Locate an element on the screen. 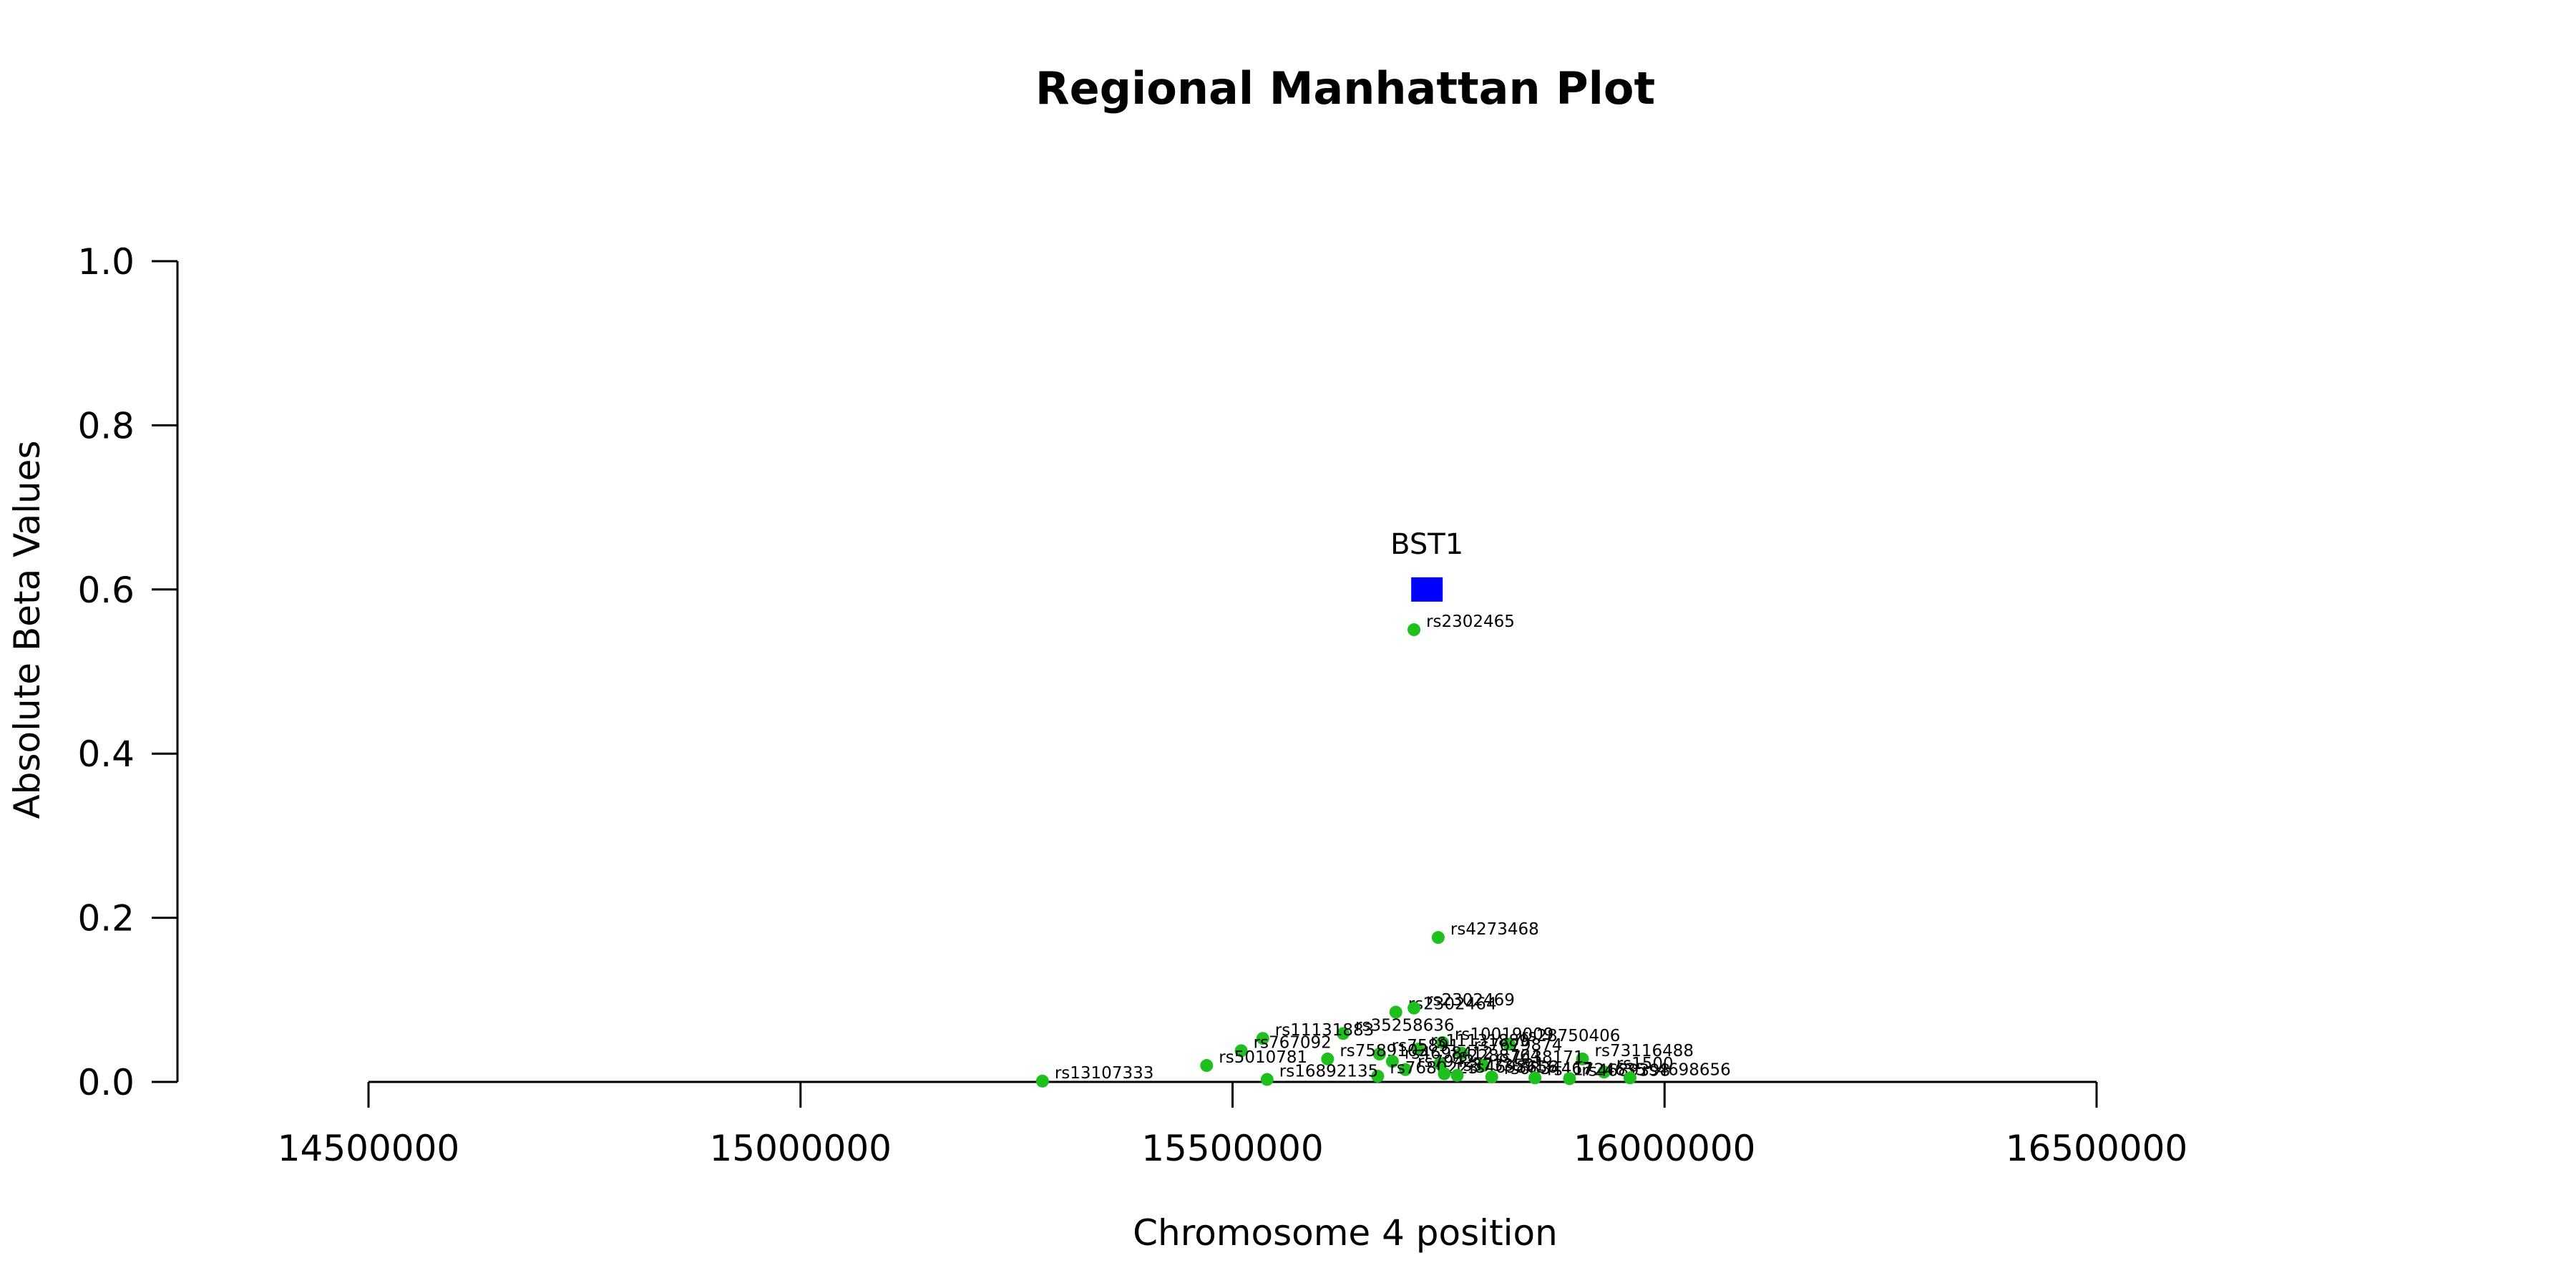 Image resolution: width=2576 pixels, height=1288 pixels. snp-label: rs35258636 is located at coordinates (1405, 1025).